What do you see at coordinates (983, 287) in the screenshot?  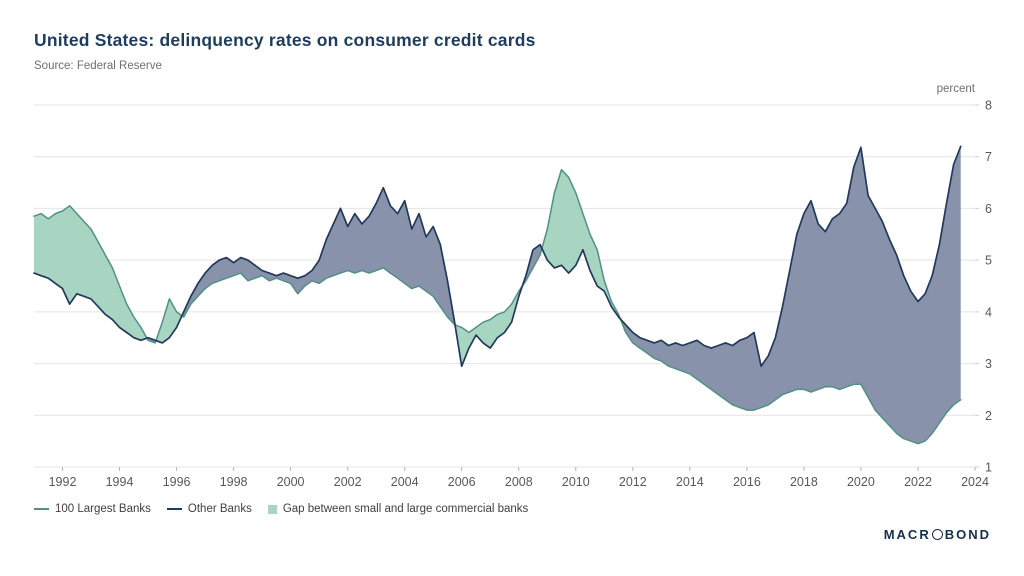 I see `y-axis: 1 2 3 4 5 6 7 8` at bounding box center [983, 287].